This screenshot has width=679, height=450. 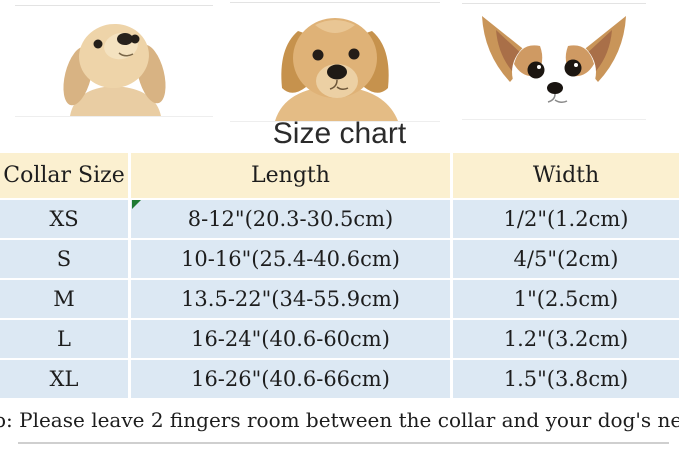 What do you see at coordinates (343, 443) in the screenshot?
I see `bottom-divider` at bounding box center [343, 443].